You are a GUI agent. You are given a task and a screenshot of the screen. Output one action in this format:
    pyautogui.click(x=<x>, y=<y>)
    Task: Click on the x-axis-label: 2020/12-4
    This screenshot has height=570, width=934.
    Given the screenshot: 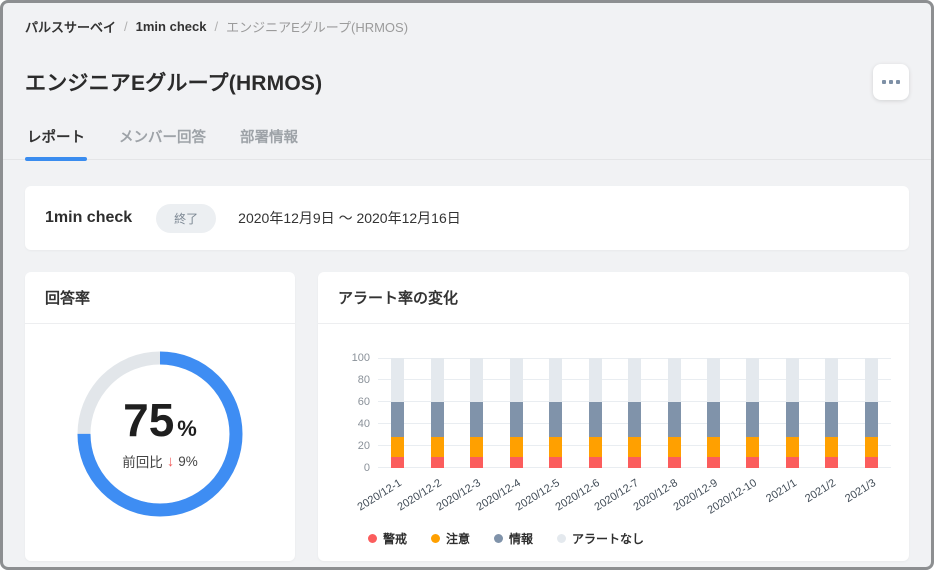 What is the action you would take?
    pyautogui.click(x=498, y=495)
    